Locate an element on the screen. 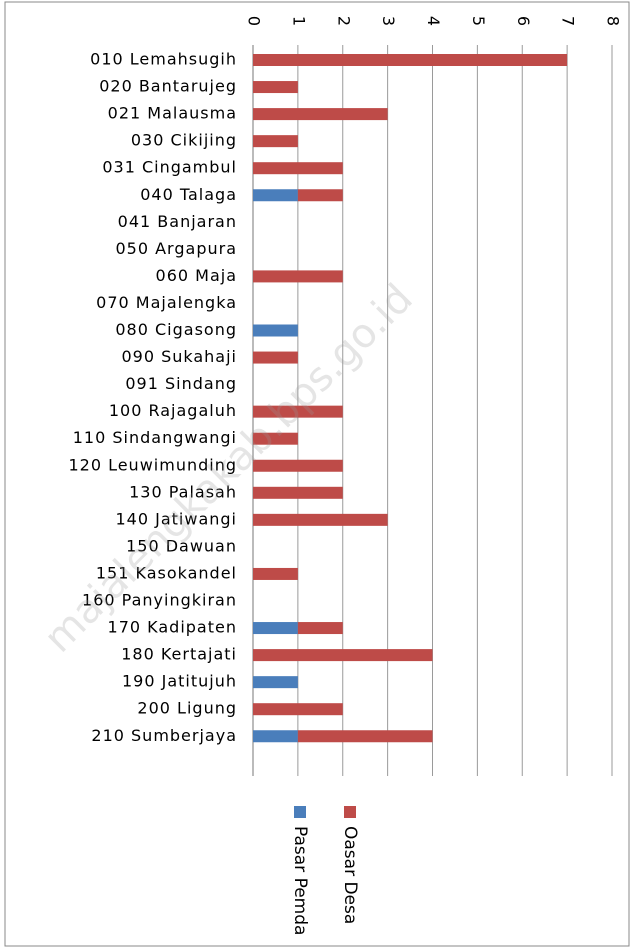 The height and width of the screenshot is (949, 635). category-label: 151 Kasokandel is located at coordinates (166, 572).